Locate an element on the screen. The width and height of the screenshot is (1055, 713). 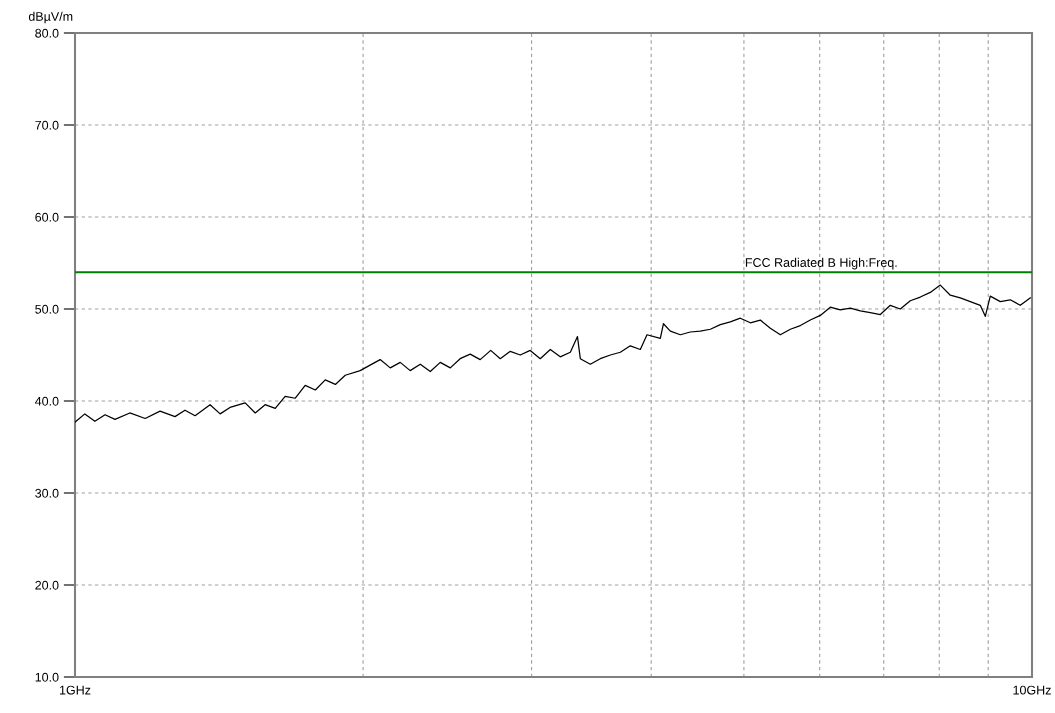
y-tick-label: 60.0 is located at coordinates (47, 217).